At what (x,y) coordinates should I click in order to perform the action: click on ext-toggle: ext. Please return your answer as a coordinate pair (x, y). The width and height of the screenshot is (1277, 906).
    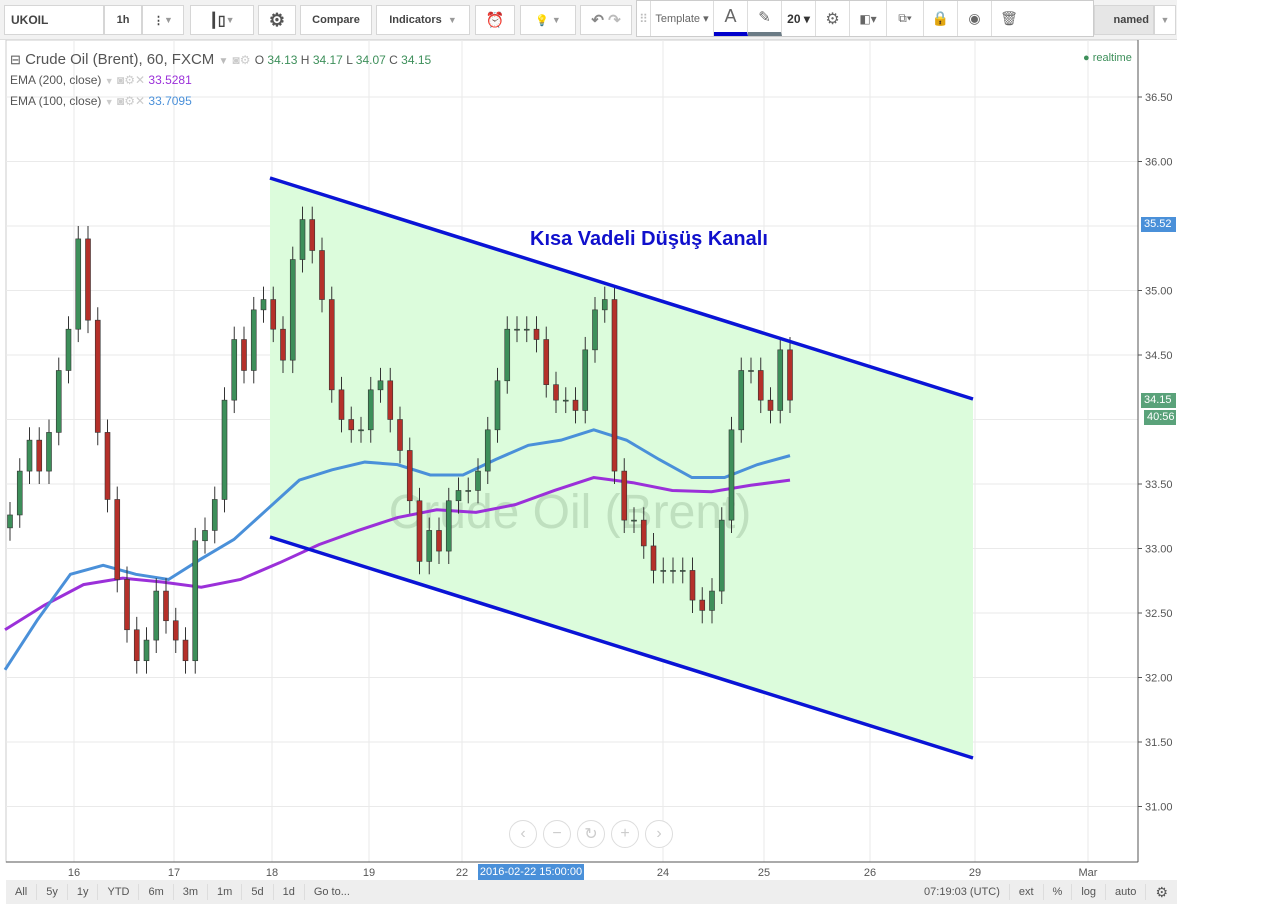
    Looking at the image, I should click on (1027, 892).